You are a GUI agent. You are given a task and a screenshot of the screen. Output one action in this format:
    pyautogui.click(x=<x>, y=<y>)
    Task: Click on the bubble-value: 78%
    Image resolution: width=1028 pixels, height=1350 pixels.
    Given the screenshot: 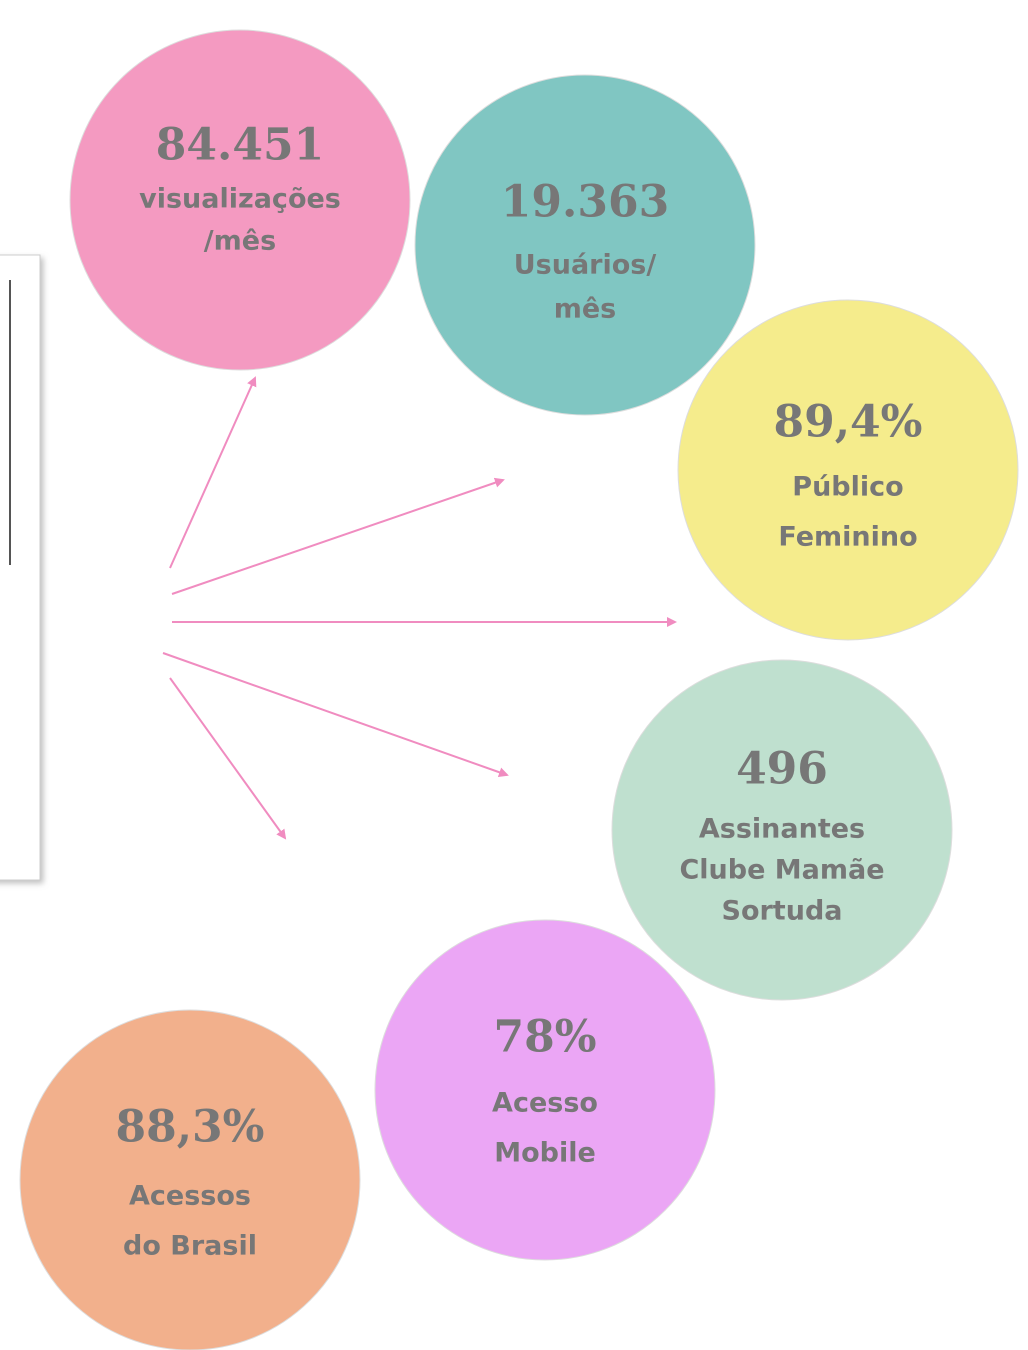 What is the action you would take?
    pyautogui.click(x=544, y=1037)
    